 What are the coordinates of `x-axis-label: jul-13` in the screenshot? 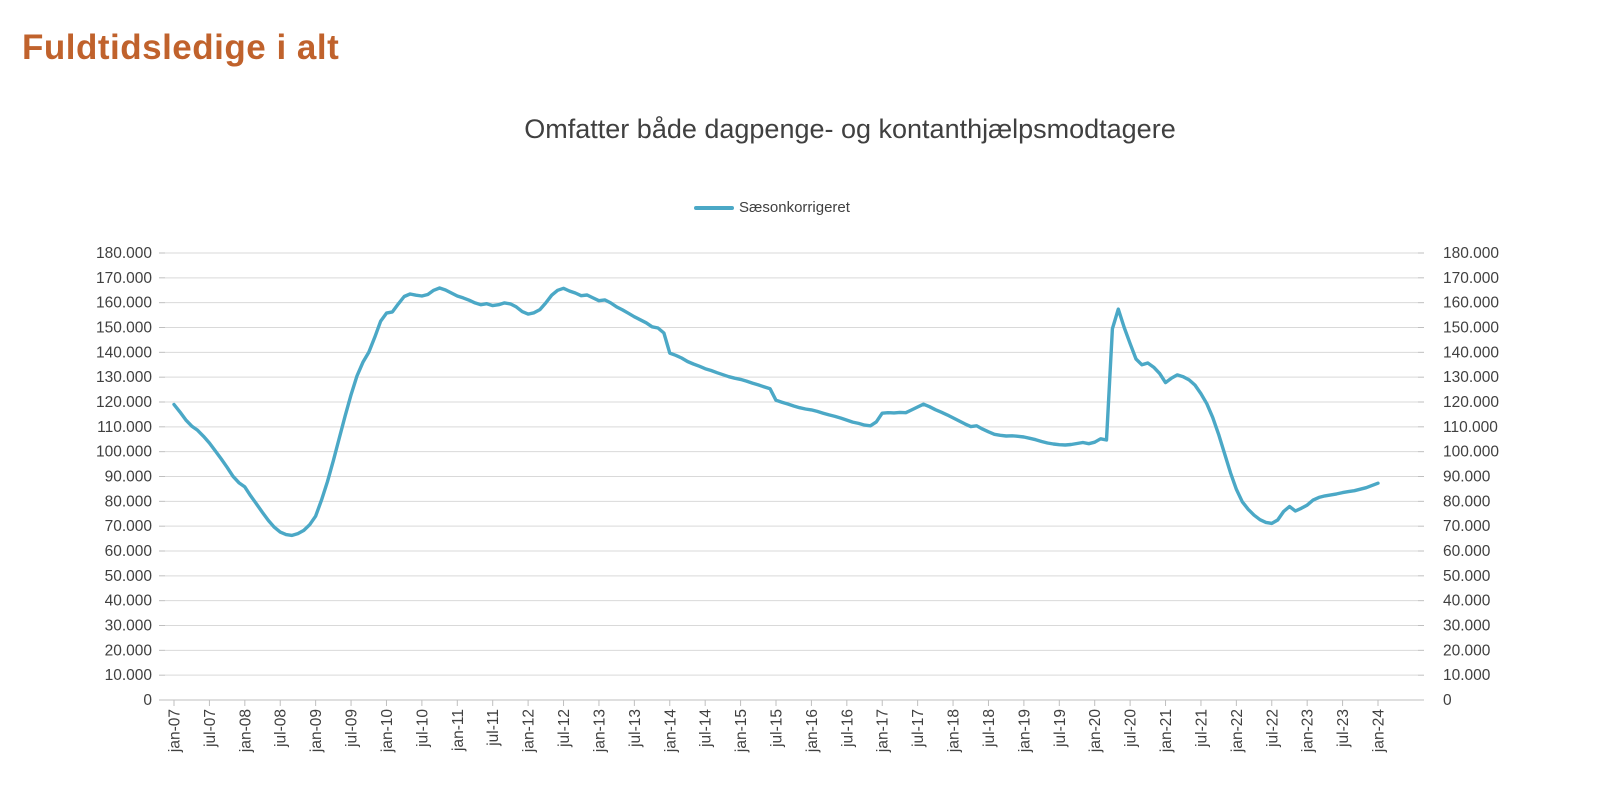 It's located at (635, 728).